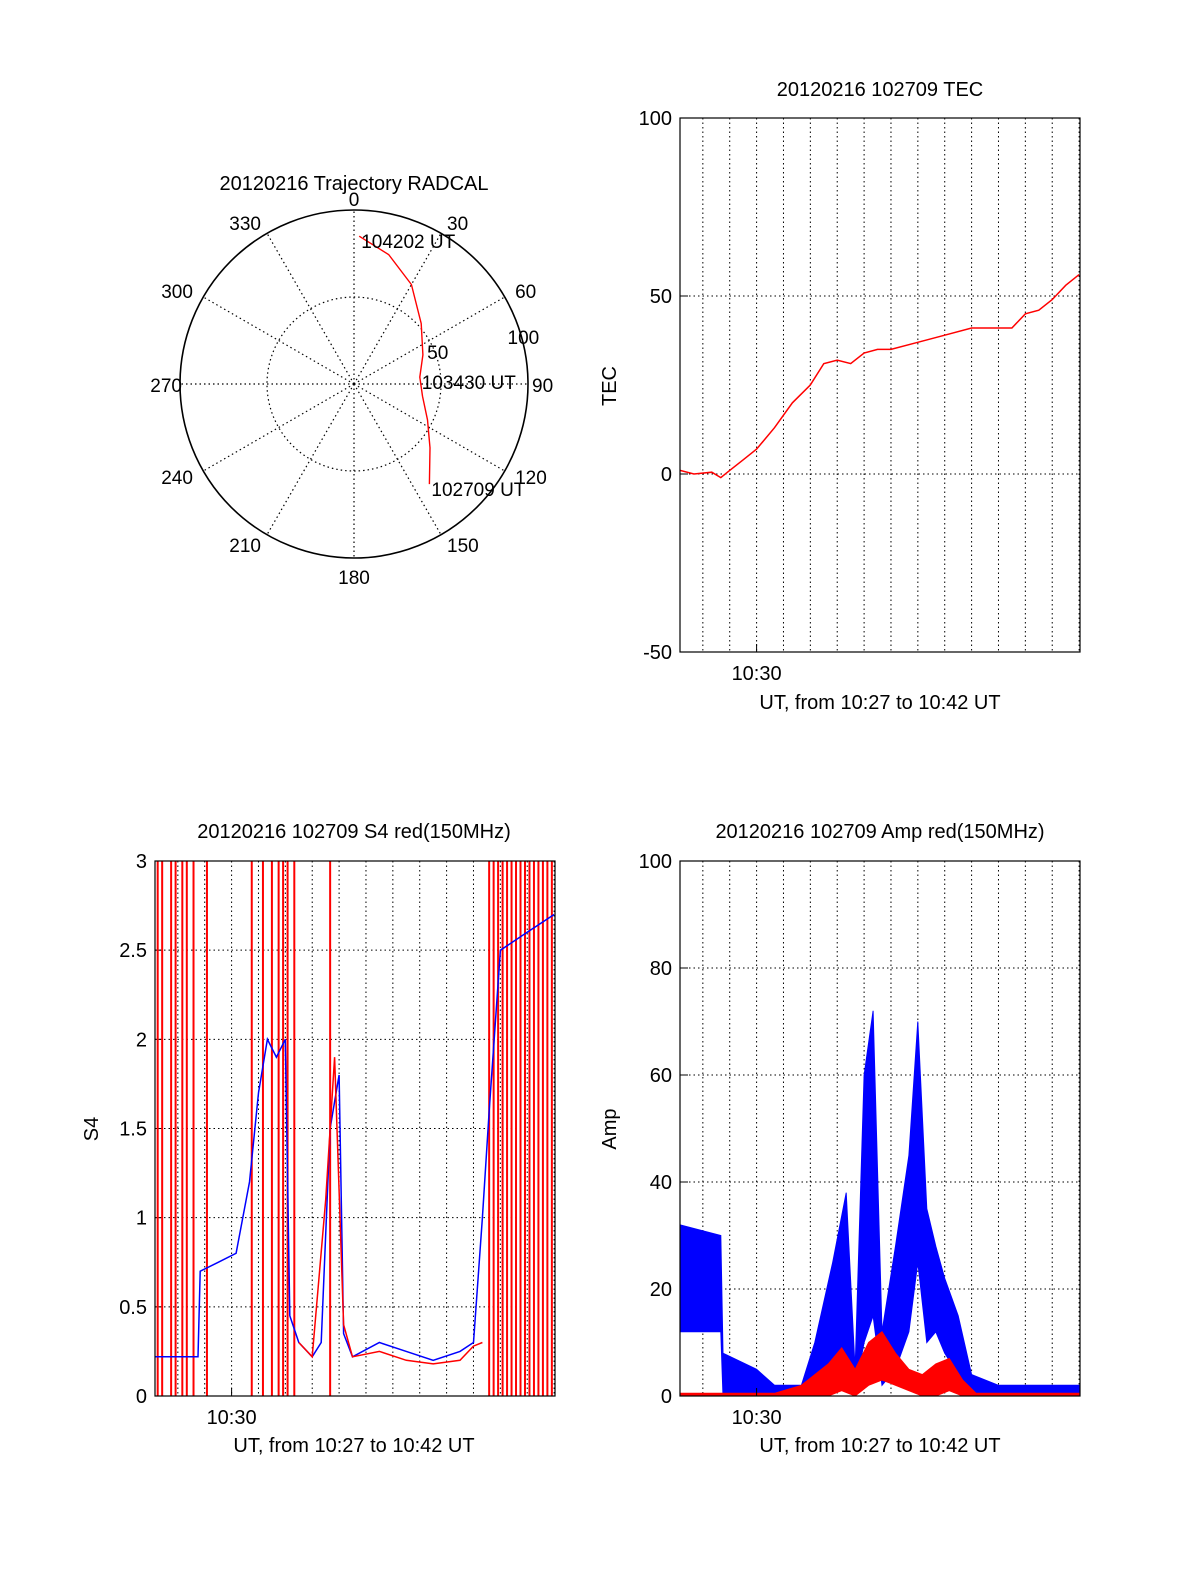 This screenshot has width=1200, height=1575. Describe the element at coordinates (141, 862) in the screenshot. I see `s4-ytick-label: 3` at that location.